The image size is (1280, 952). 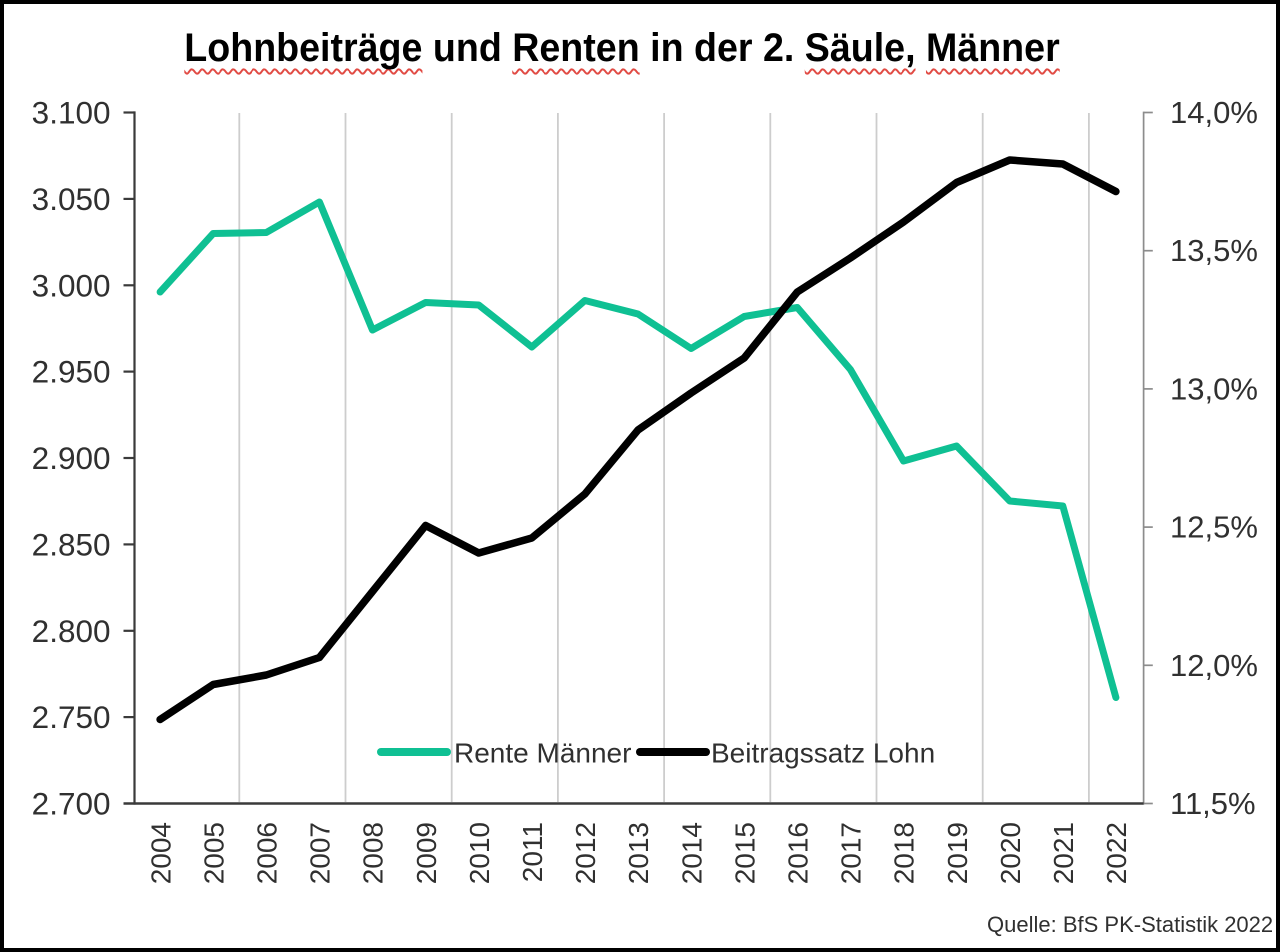 I want to click on svg-text: 2013, so click(x=638, y=853).